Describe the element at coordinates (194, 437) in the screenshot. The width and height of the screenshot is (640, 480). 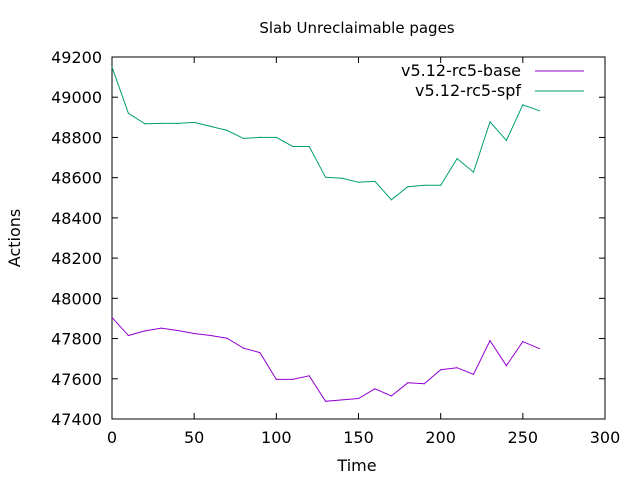
I see `x-tick-label: 50` at that location.